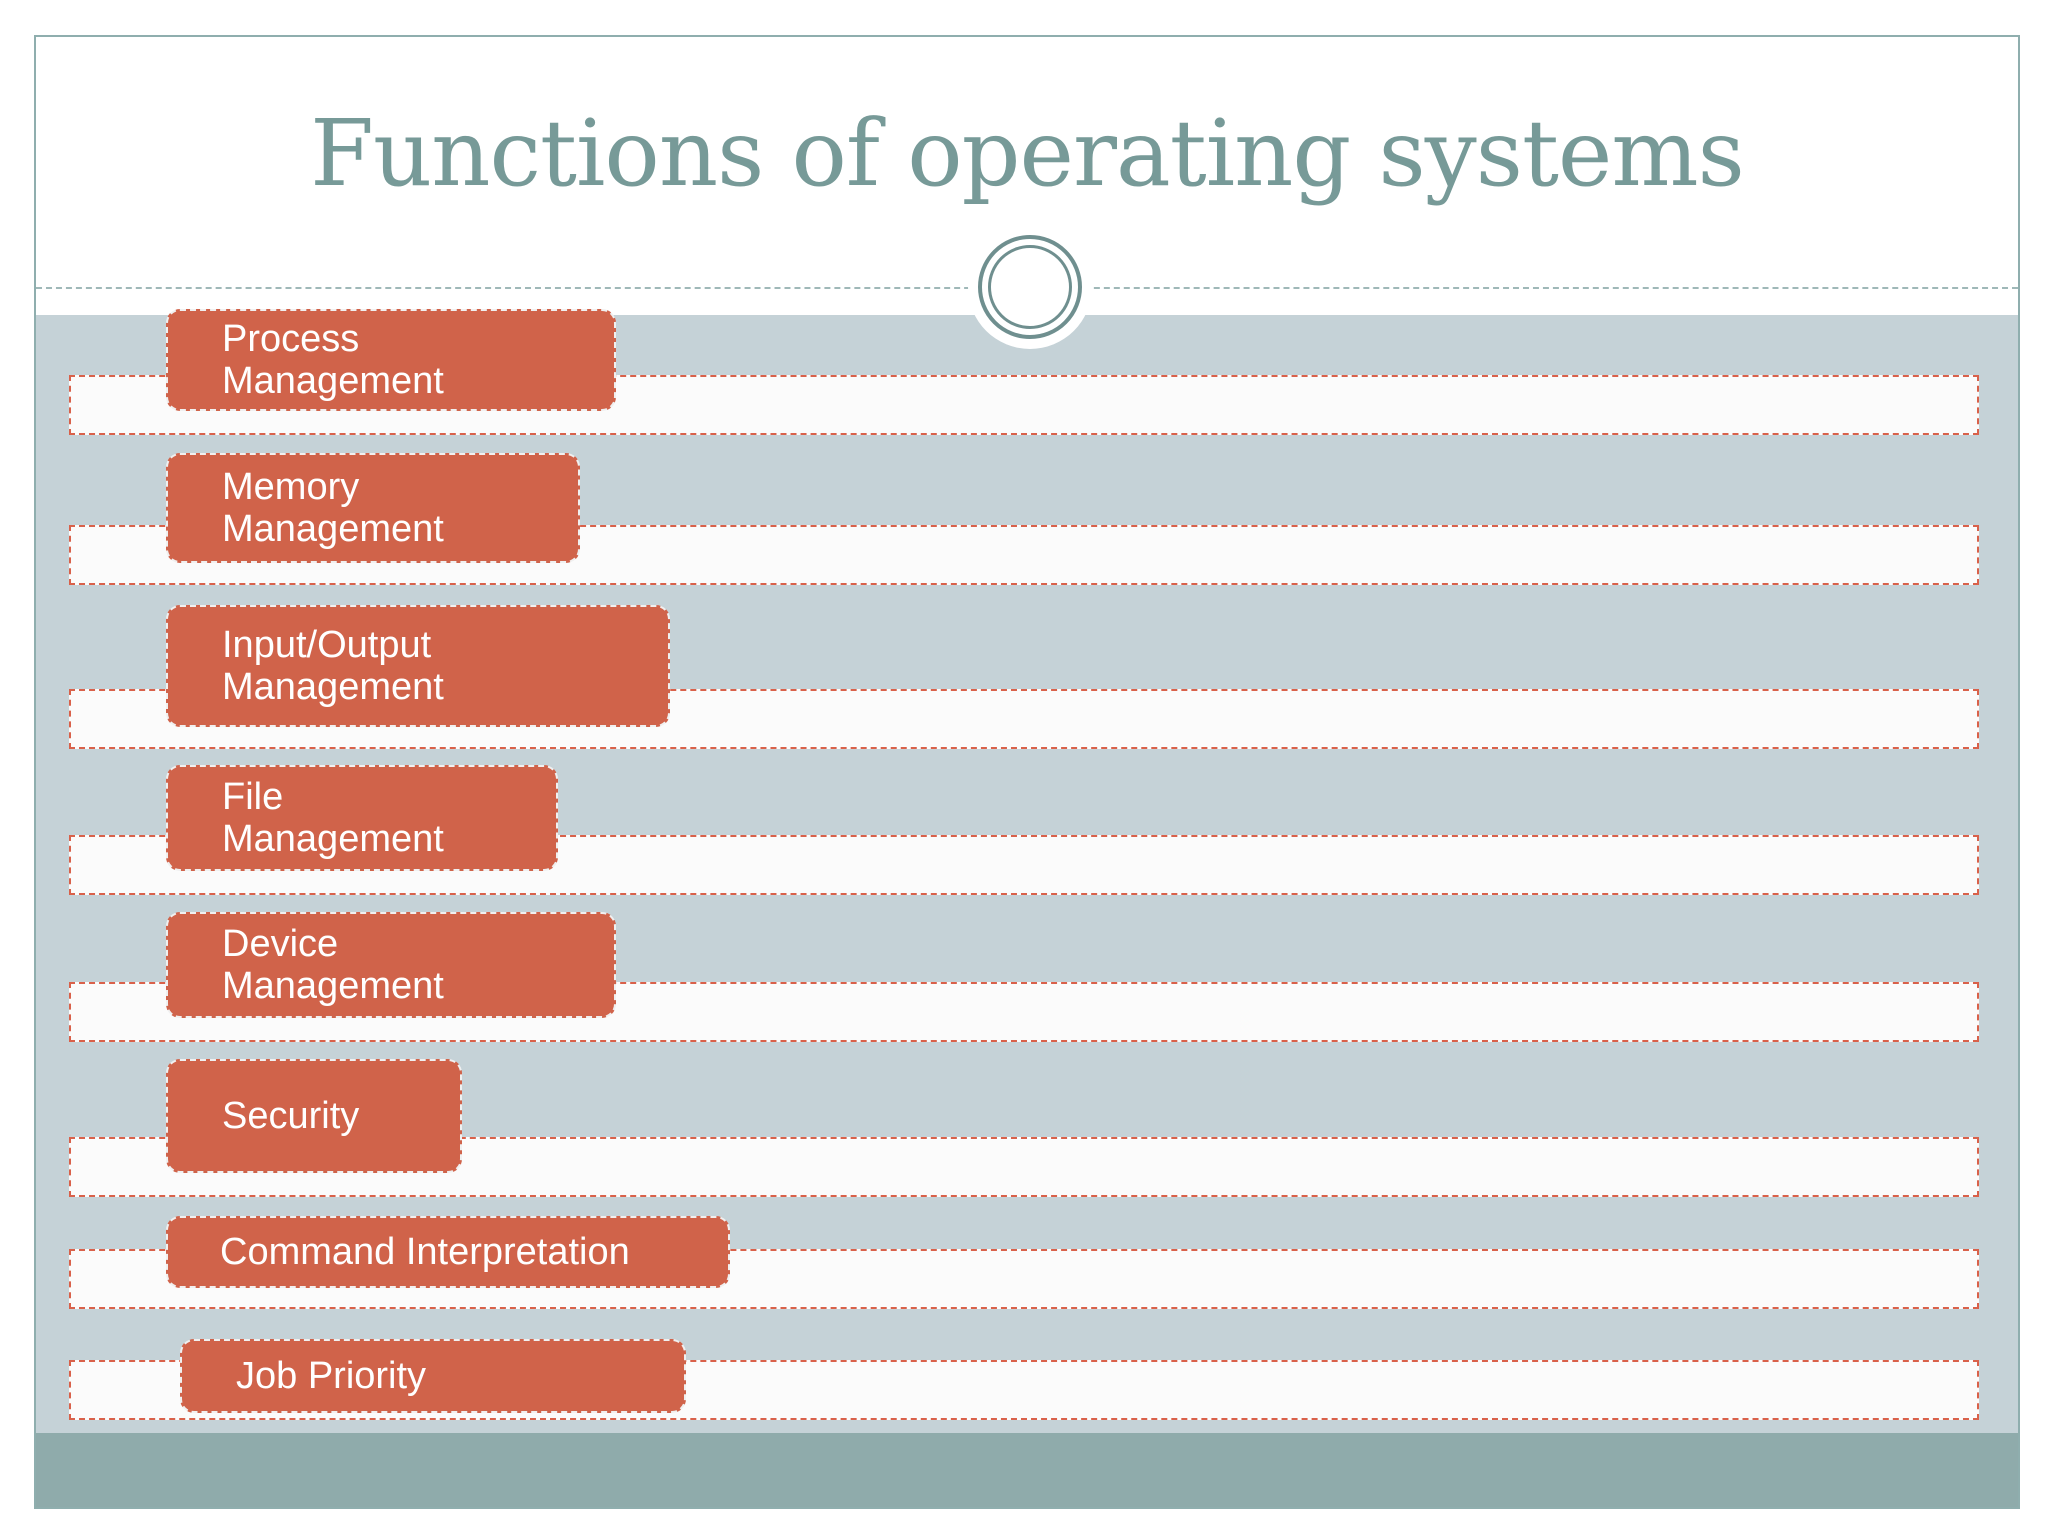  I want to click on item-line1: Job Priority, so click(331, 1376).